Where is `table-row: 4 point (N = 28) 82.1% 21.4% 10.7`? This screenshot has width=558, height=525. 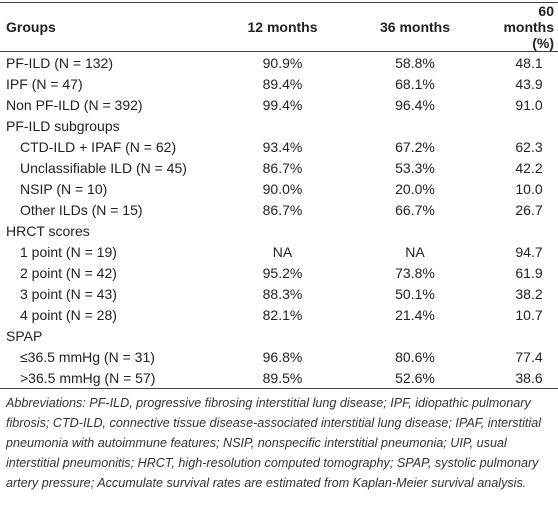
table-row: 4 point (N = 28) 82.1% 21.4% 10.7 is located at coordinates (279, 314).